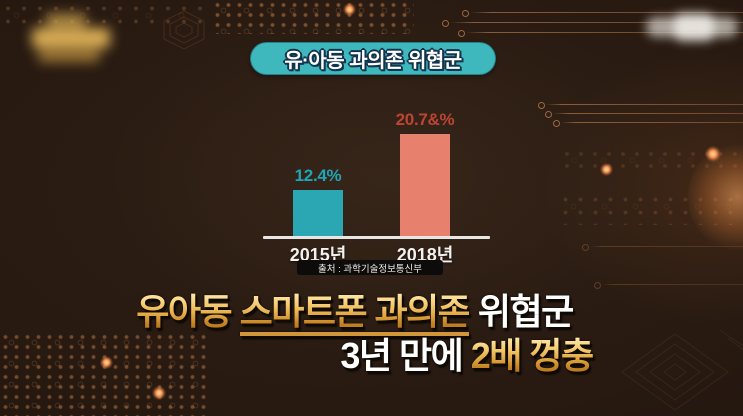 Image resolution: width=743 pixels, height=416 pixels. I want to click on headline-line-2: 3년 만에 2배 껑충, so click(466, 353).